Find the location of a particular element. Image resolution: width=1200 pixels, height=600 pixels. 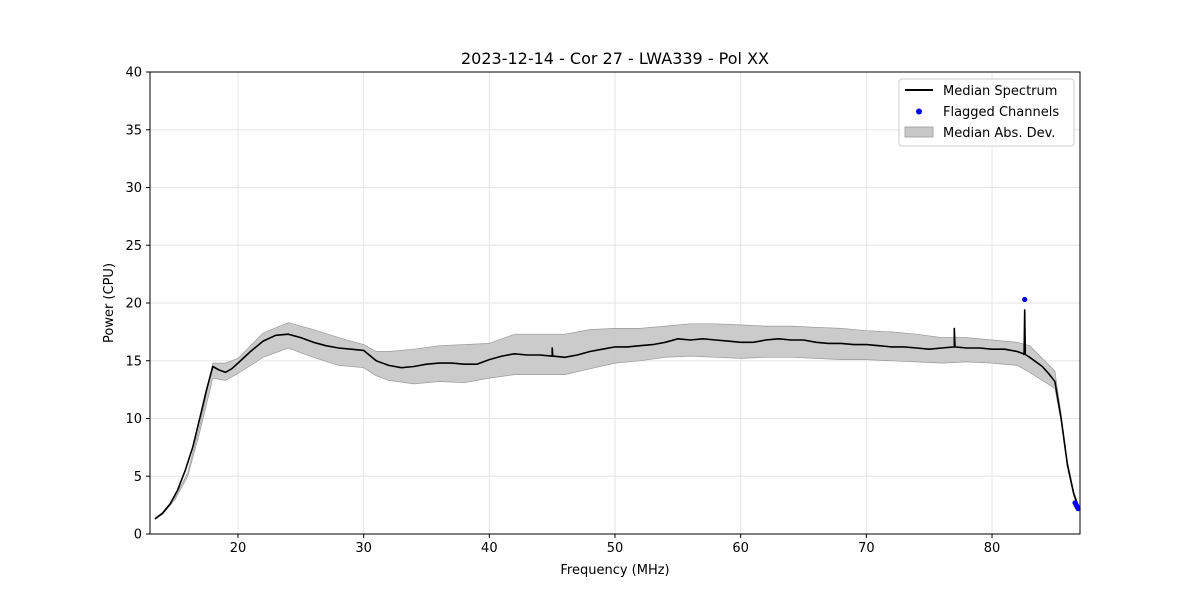

y-axis-ticks: 0 5 10 15 20 25 30 35 40 is located at coordinates (137, 304).